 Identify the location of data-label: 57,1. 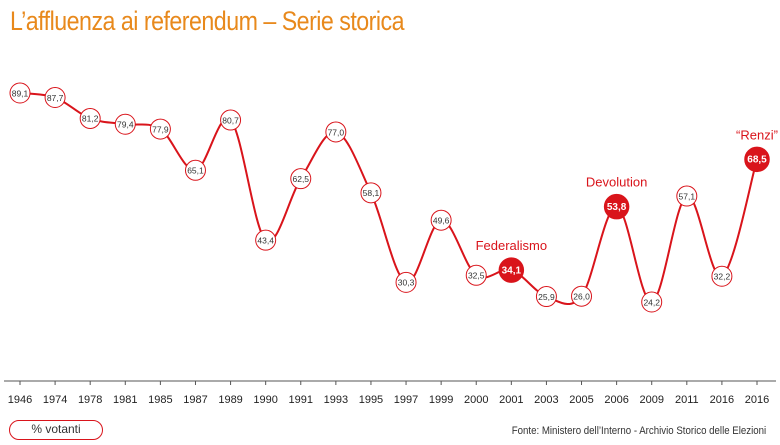
(687, 196).